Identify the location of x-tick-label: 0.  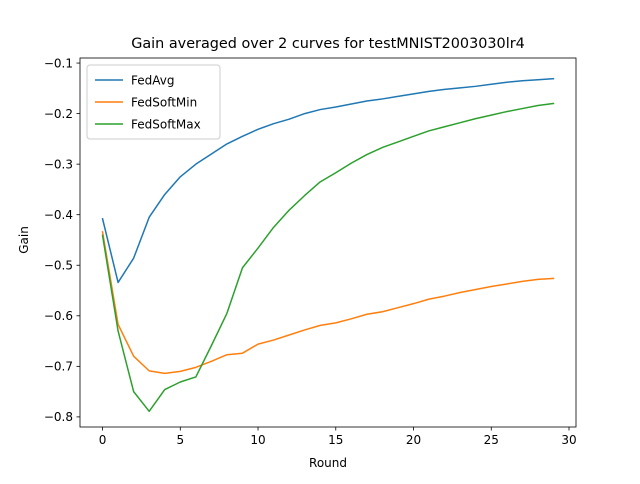
(103, 440).